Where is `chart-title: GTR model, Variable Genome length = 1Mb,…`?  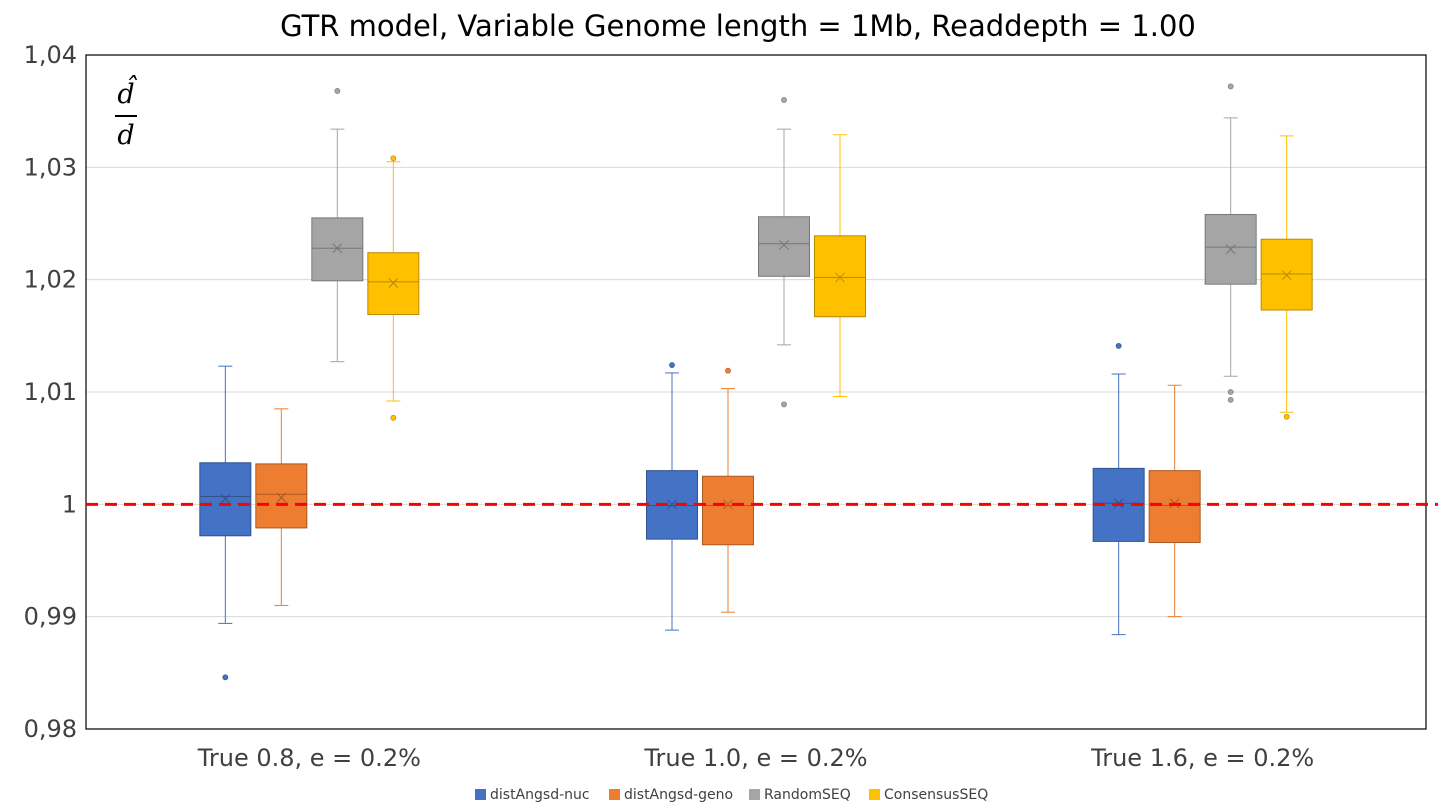 chart-title: GTR model, Variable Genome length = 1Mb,… is located at coordinates (738, 26).